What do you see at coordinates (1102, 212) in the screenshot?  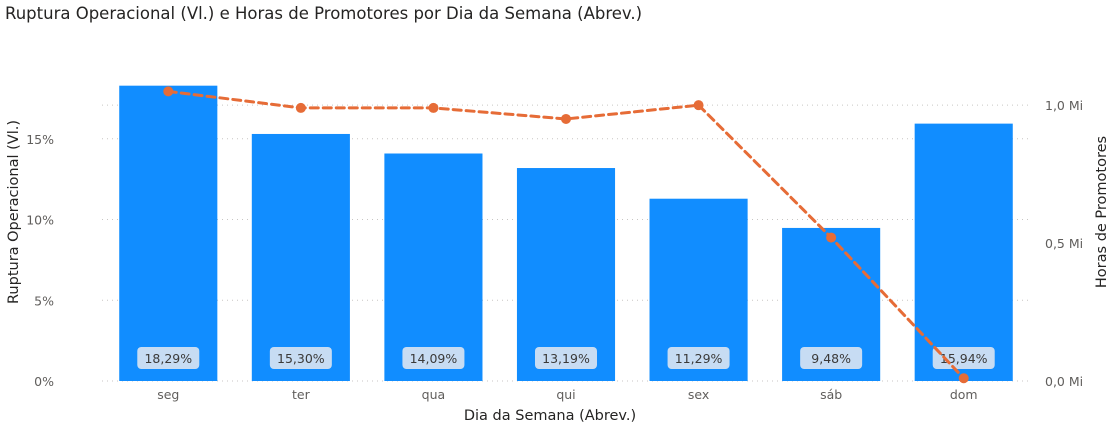 I see `y-right-axis-title: Horas de Promotores` at bounding box center [1102, 212].